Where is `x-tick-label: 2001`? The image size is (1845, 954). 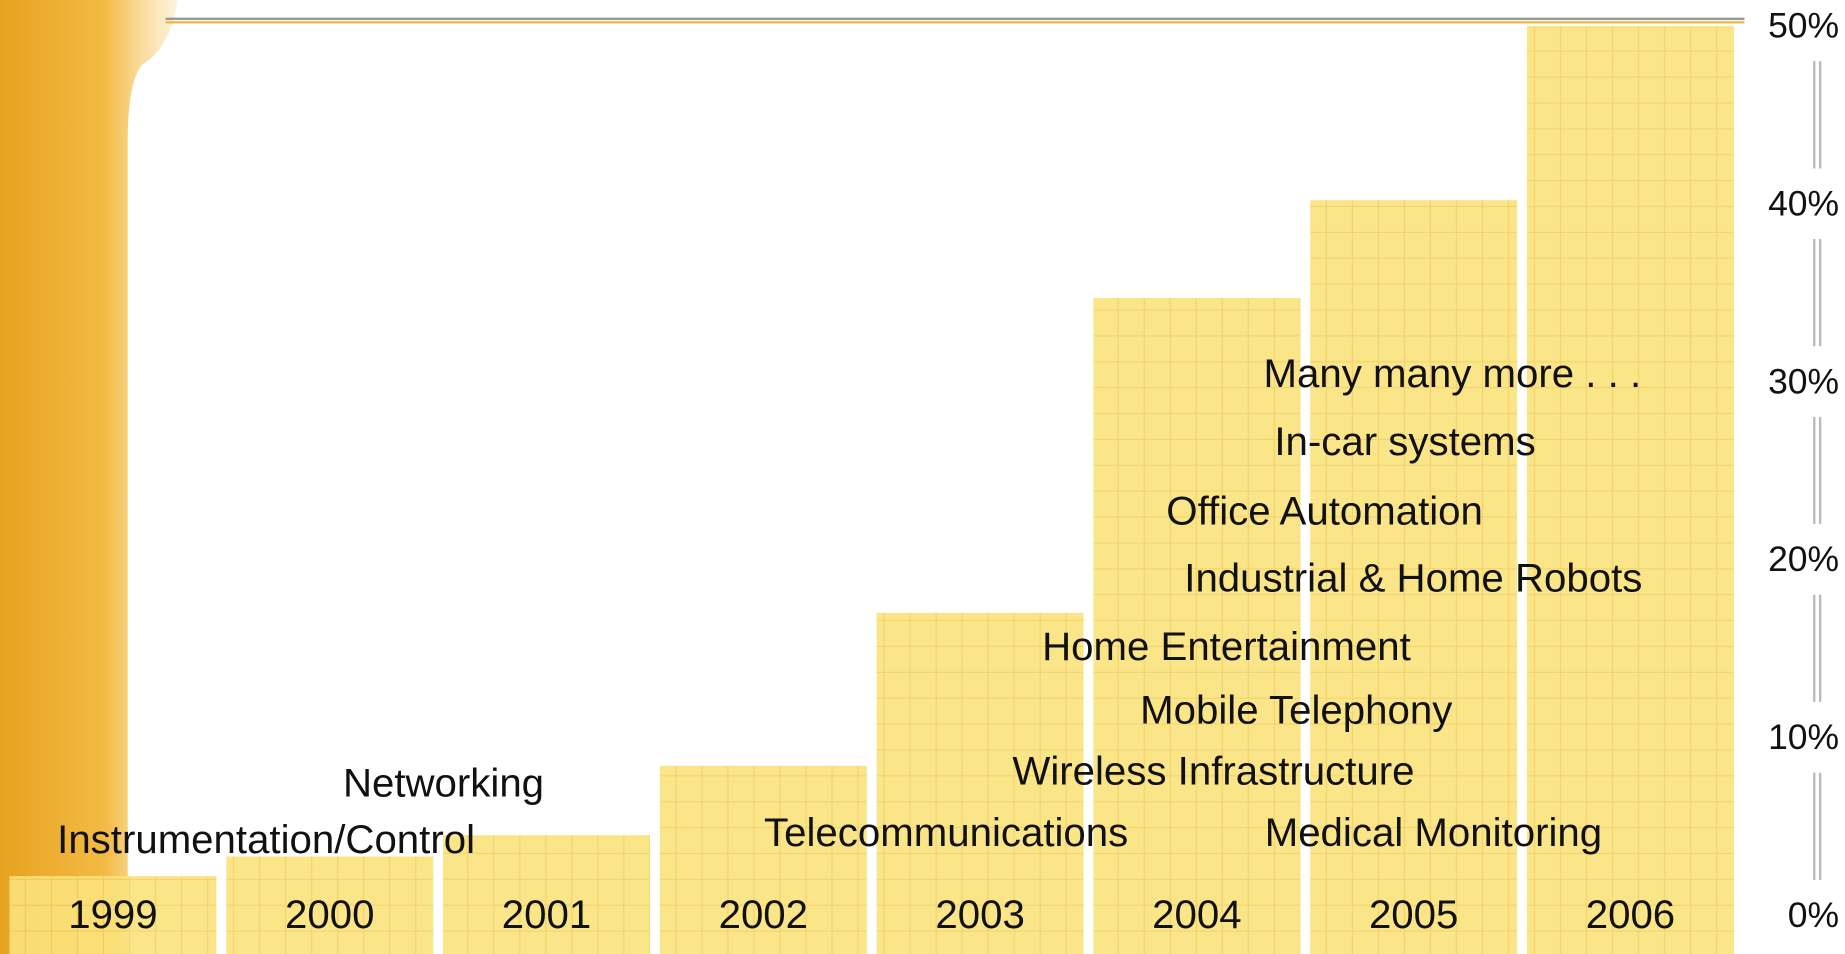 x-tick-label: 2001 is located at coordinates (546, 915).